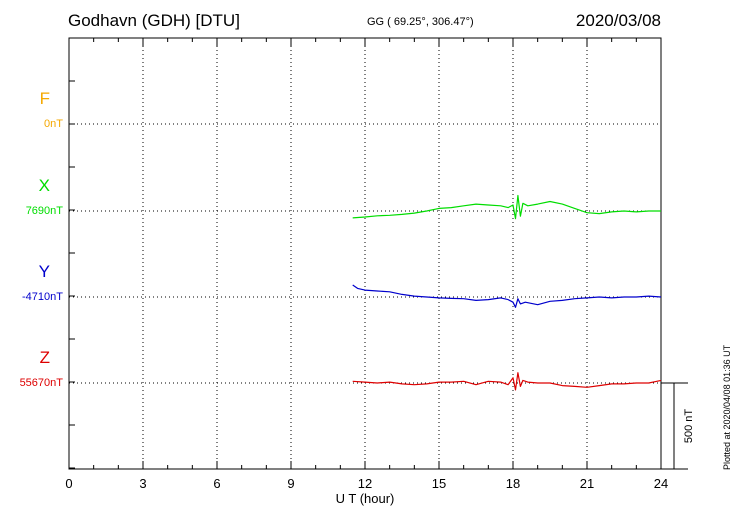 This screenshot has width=730, height=520. What do you see at coordinates (53, 124) in the screenshot?
I see `channel-baseline-f: 0nT` at bounding box center [53, 124].